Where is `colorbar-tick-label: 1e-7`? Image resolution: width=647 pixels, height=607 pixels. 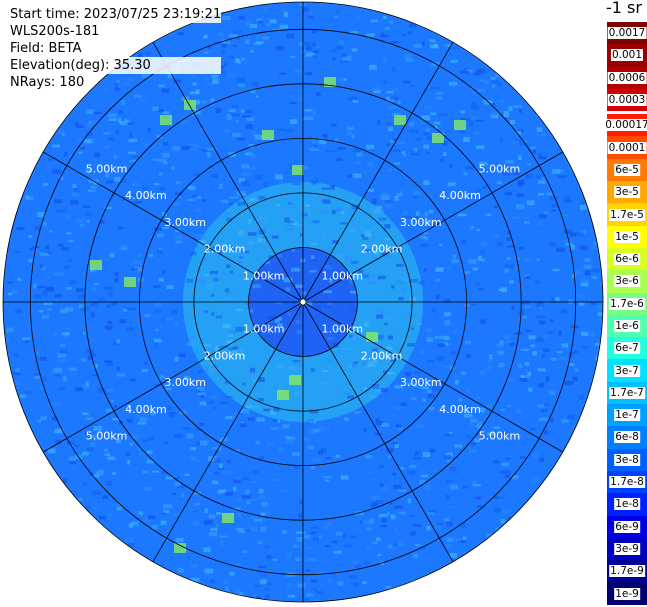 colorbar-tick-label: 1e-7 is located at coordinates (627, 415).